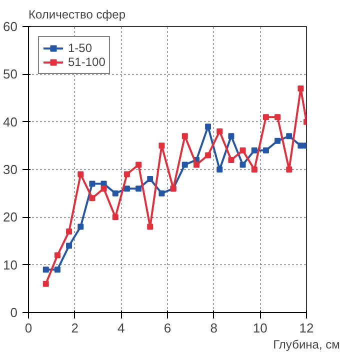 The image size is (340, 354). What do you see at coordinates (28, 328) in the screenshot?
I see `x-tick-label: 0` at bounding box center [28, 328].